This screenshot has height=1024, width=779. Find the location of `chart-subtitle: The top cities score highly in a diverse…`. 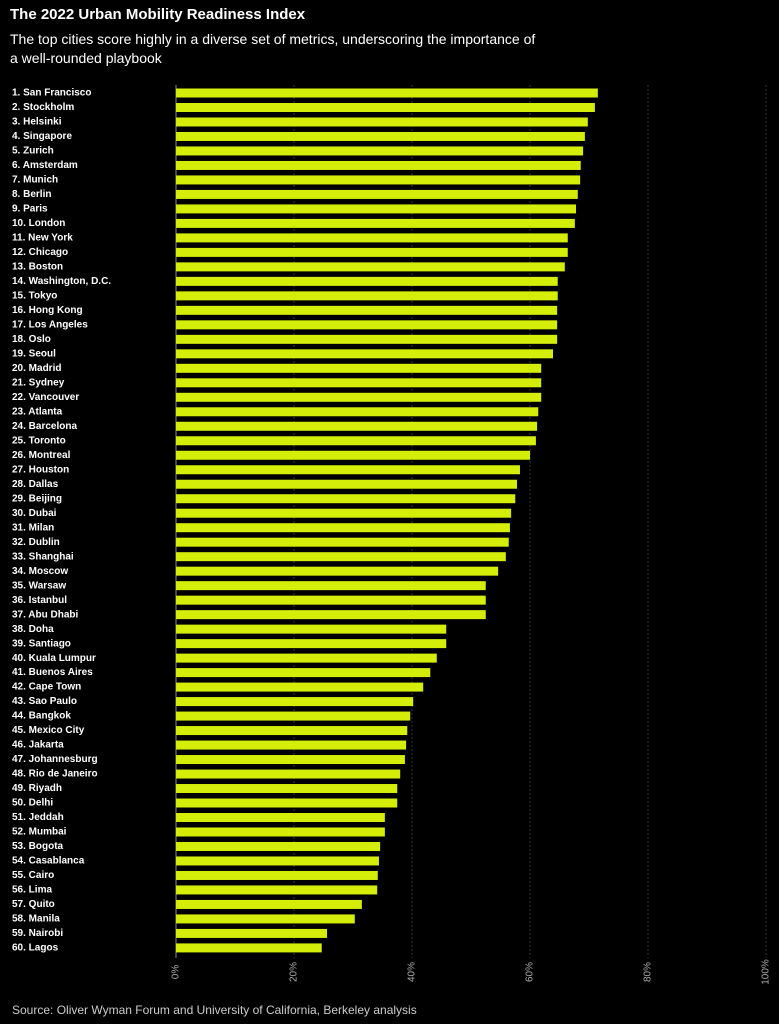

chart-subtitle: The top cities score highly in a diverse… is located at coordinates (272, 48).